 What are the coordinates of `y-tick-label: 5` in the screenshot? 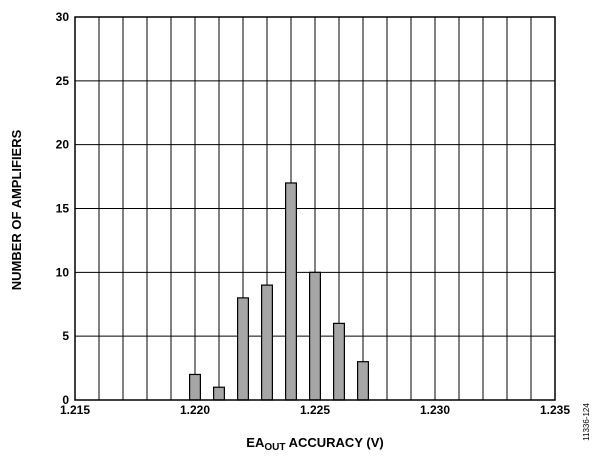 It's located at (65, 336).